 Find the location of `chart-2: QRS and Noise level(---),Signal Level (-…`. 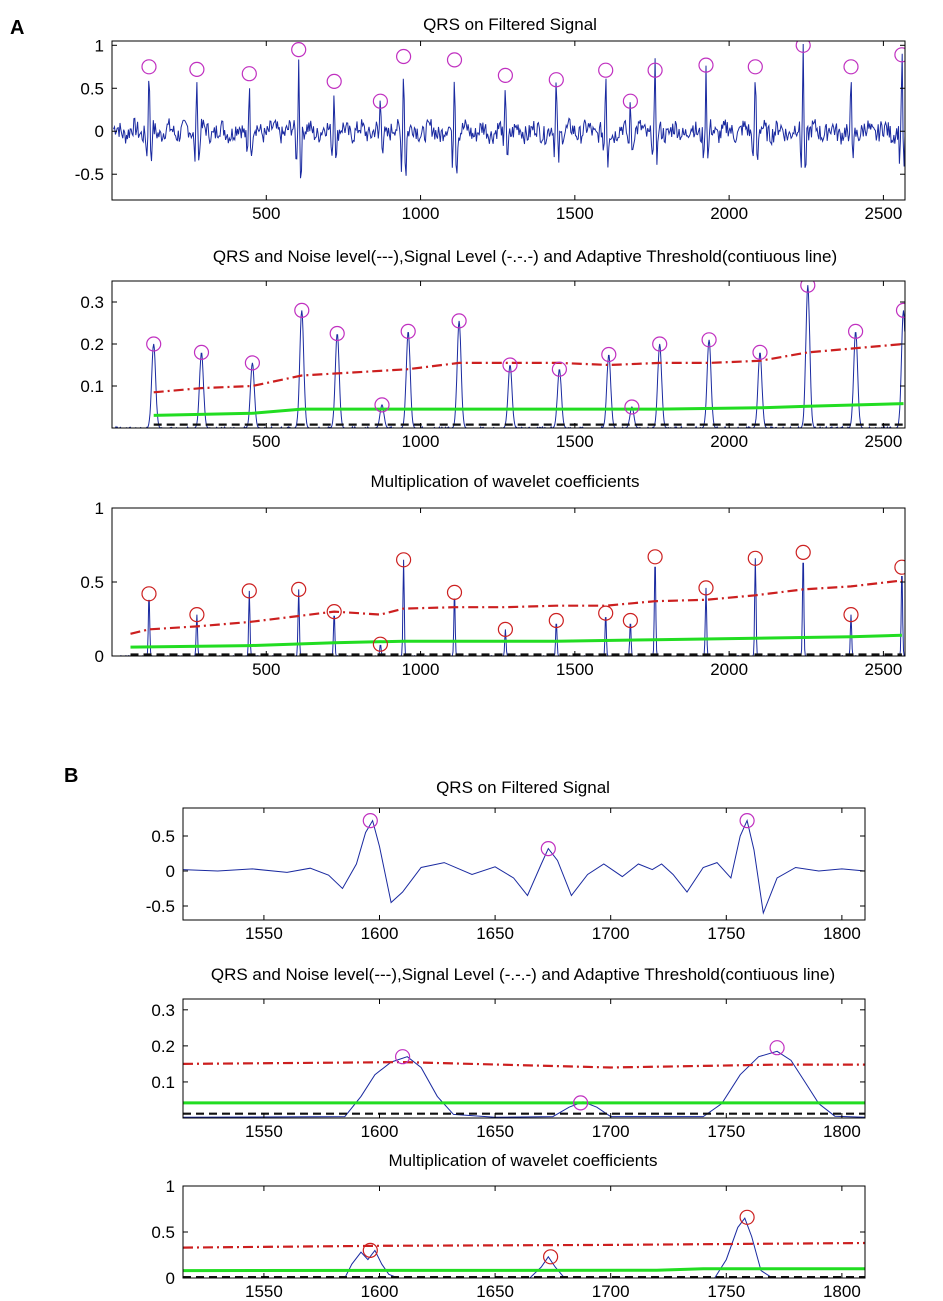

chart-2: QRS and Noise level(---),Signal Level (-… is located at coordinates (493, 349).